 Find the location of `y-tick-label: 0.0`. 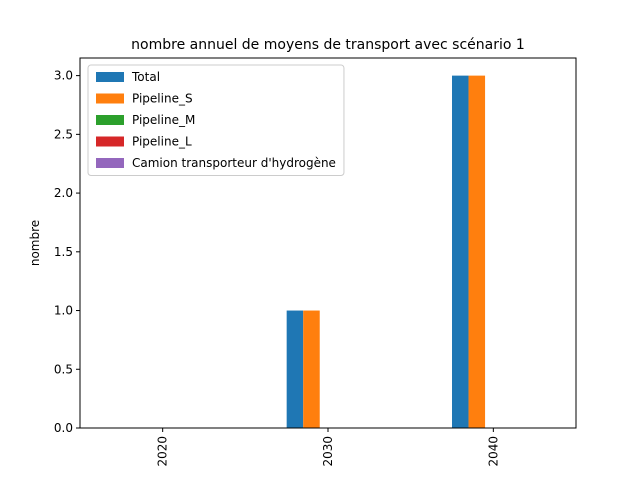

y-tick-label: 0.0 is located at coordinates (63, 428).